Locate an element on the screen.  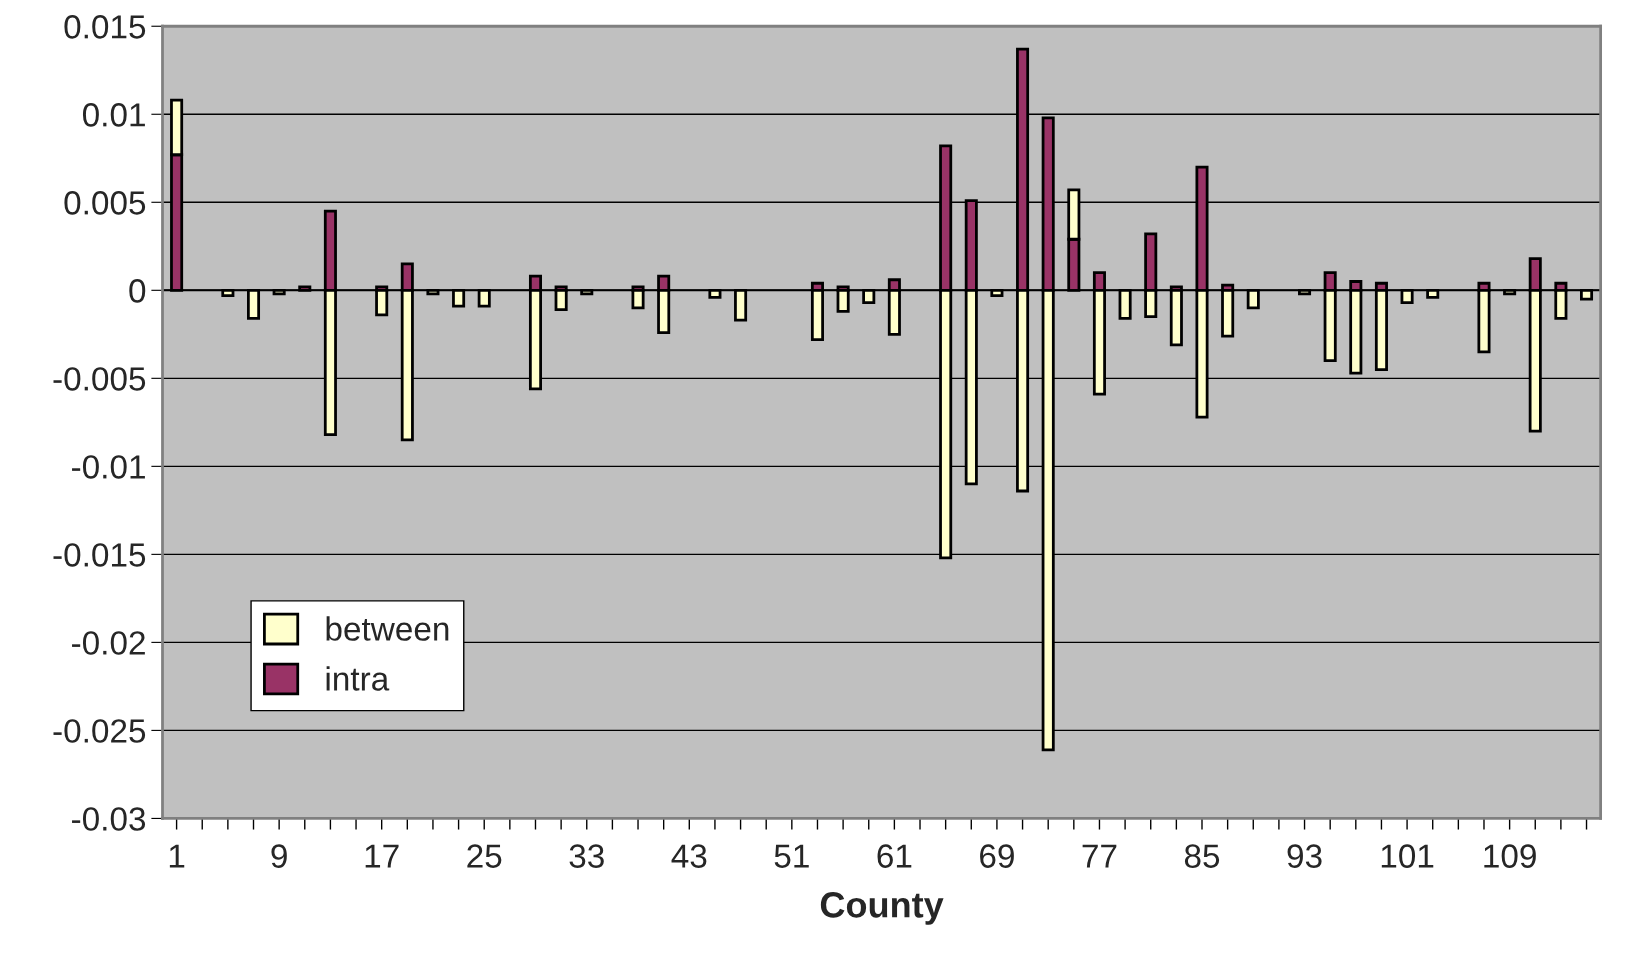
x-tick-label: 109 is located at coordinates (1510, 856).